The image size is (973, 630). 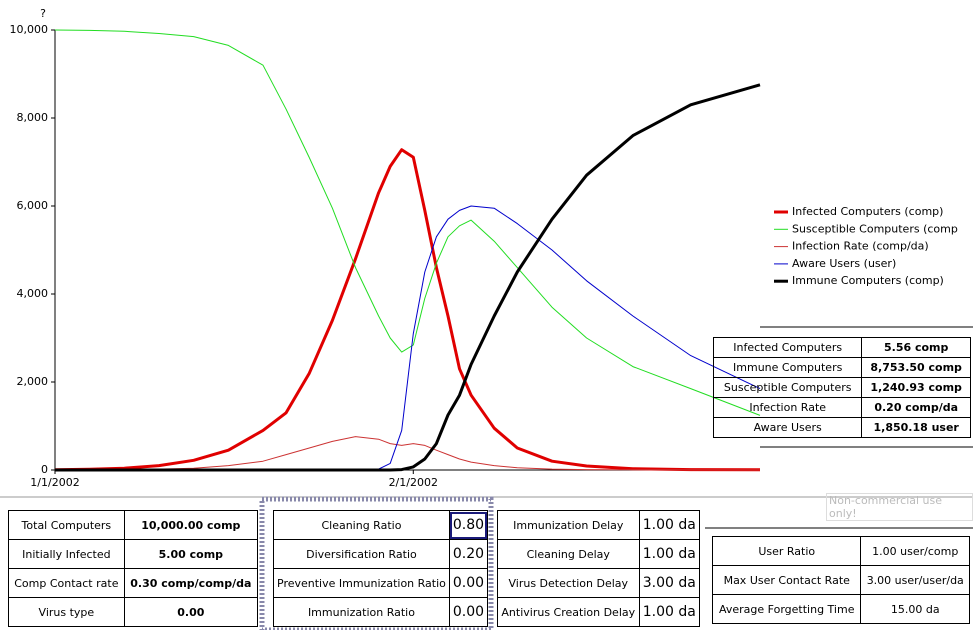 I want to click on cell-label: Antivirus Creation Delay, so click(x=568, y=612).